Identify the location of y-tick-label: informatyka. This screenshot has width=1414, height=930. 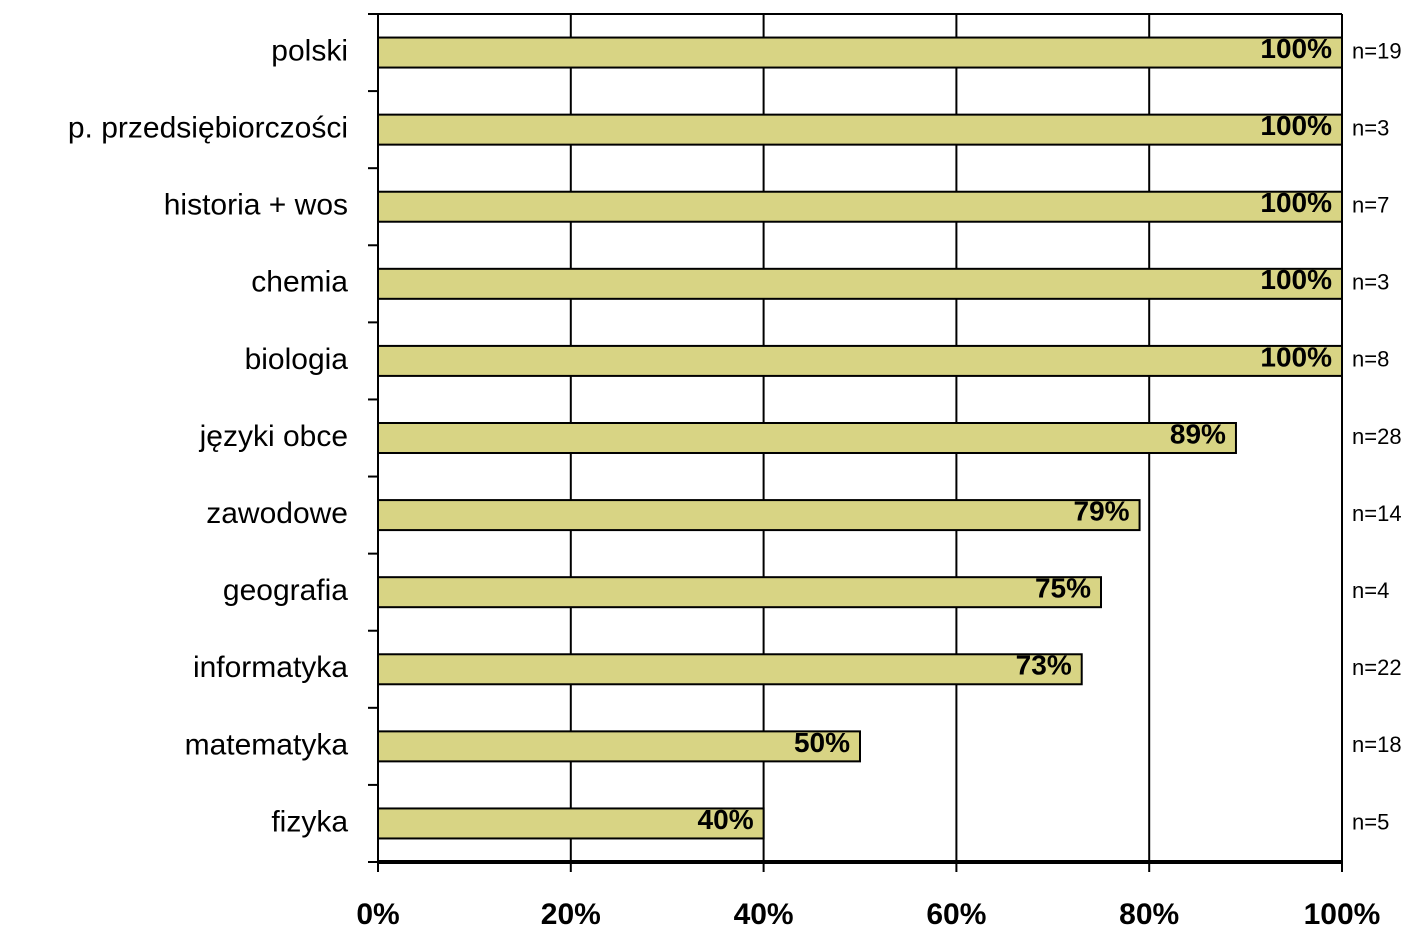
(270, 667).